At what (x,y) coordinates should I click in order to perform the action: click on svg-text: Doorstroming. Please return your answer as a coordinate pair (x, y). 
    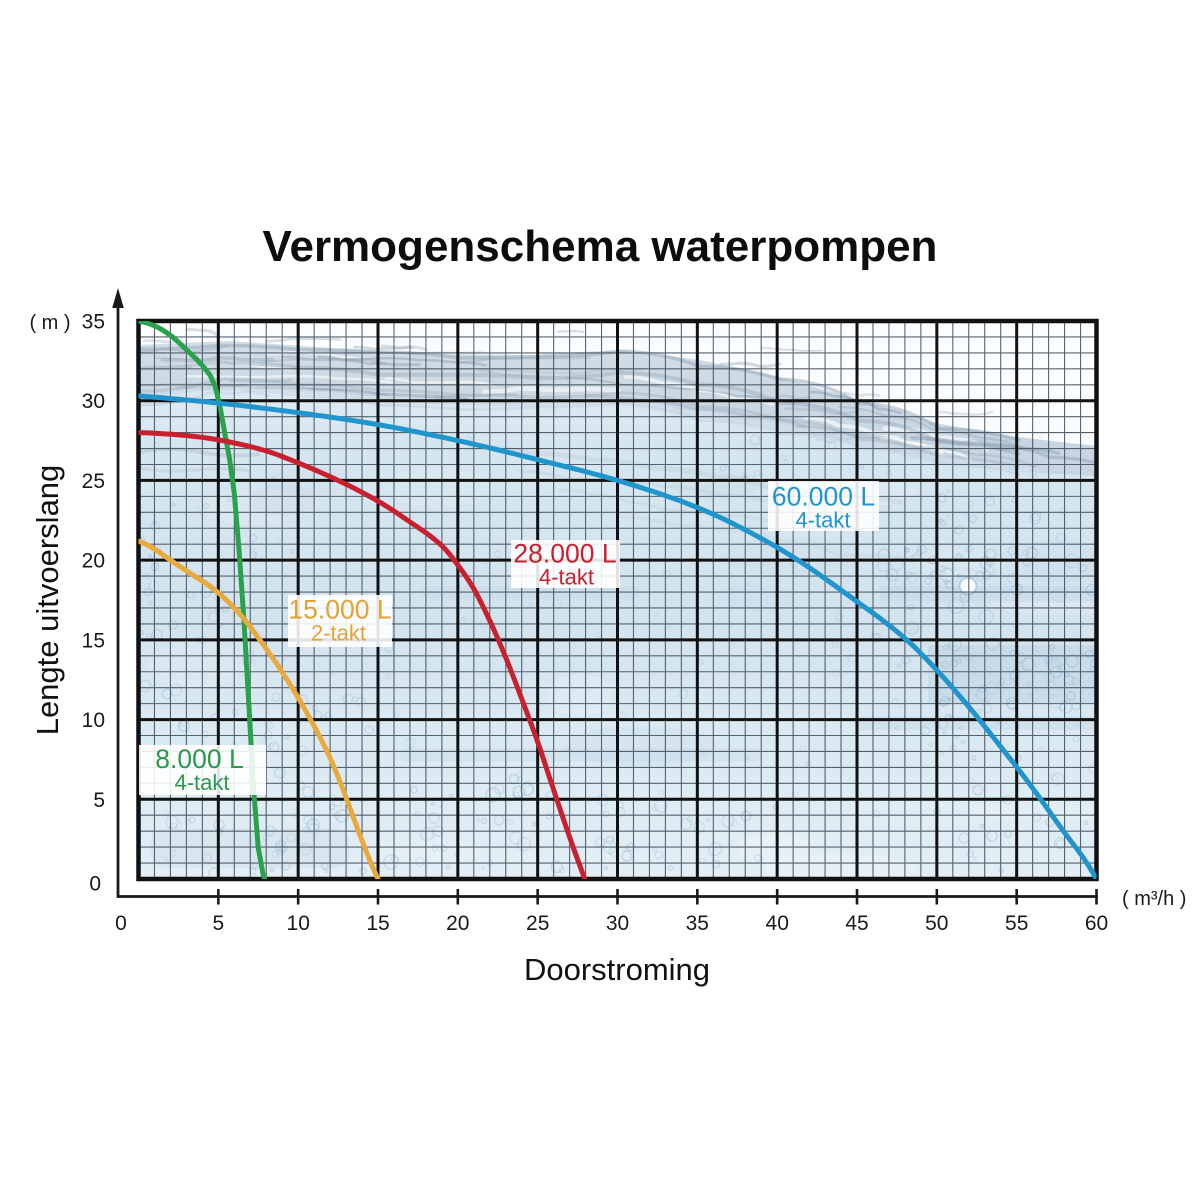
    Looking at the image, I should click on (617, 969).